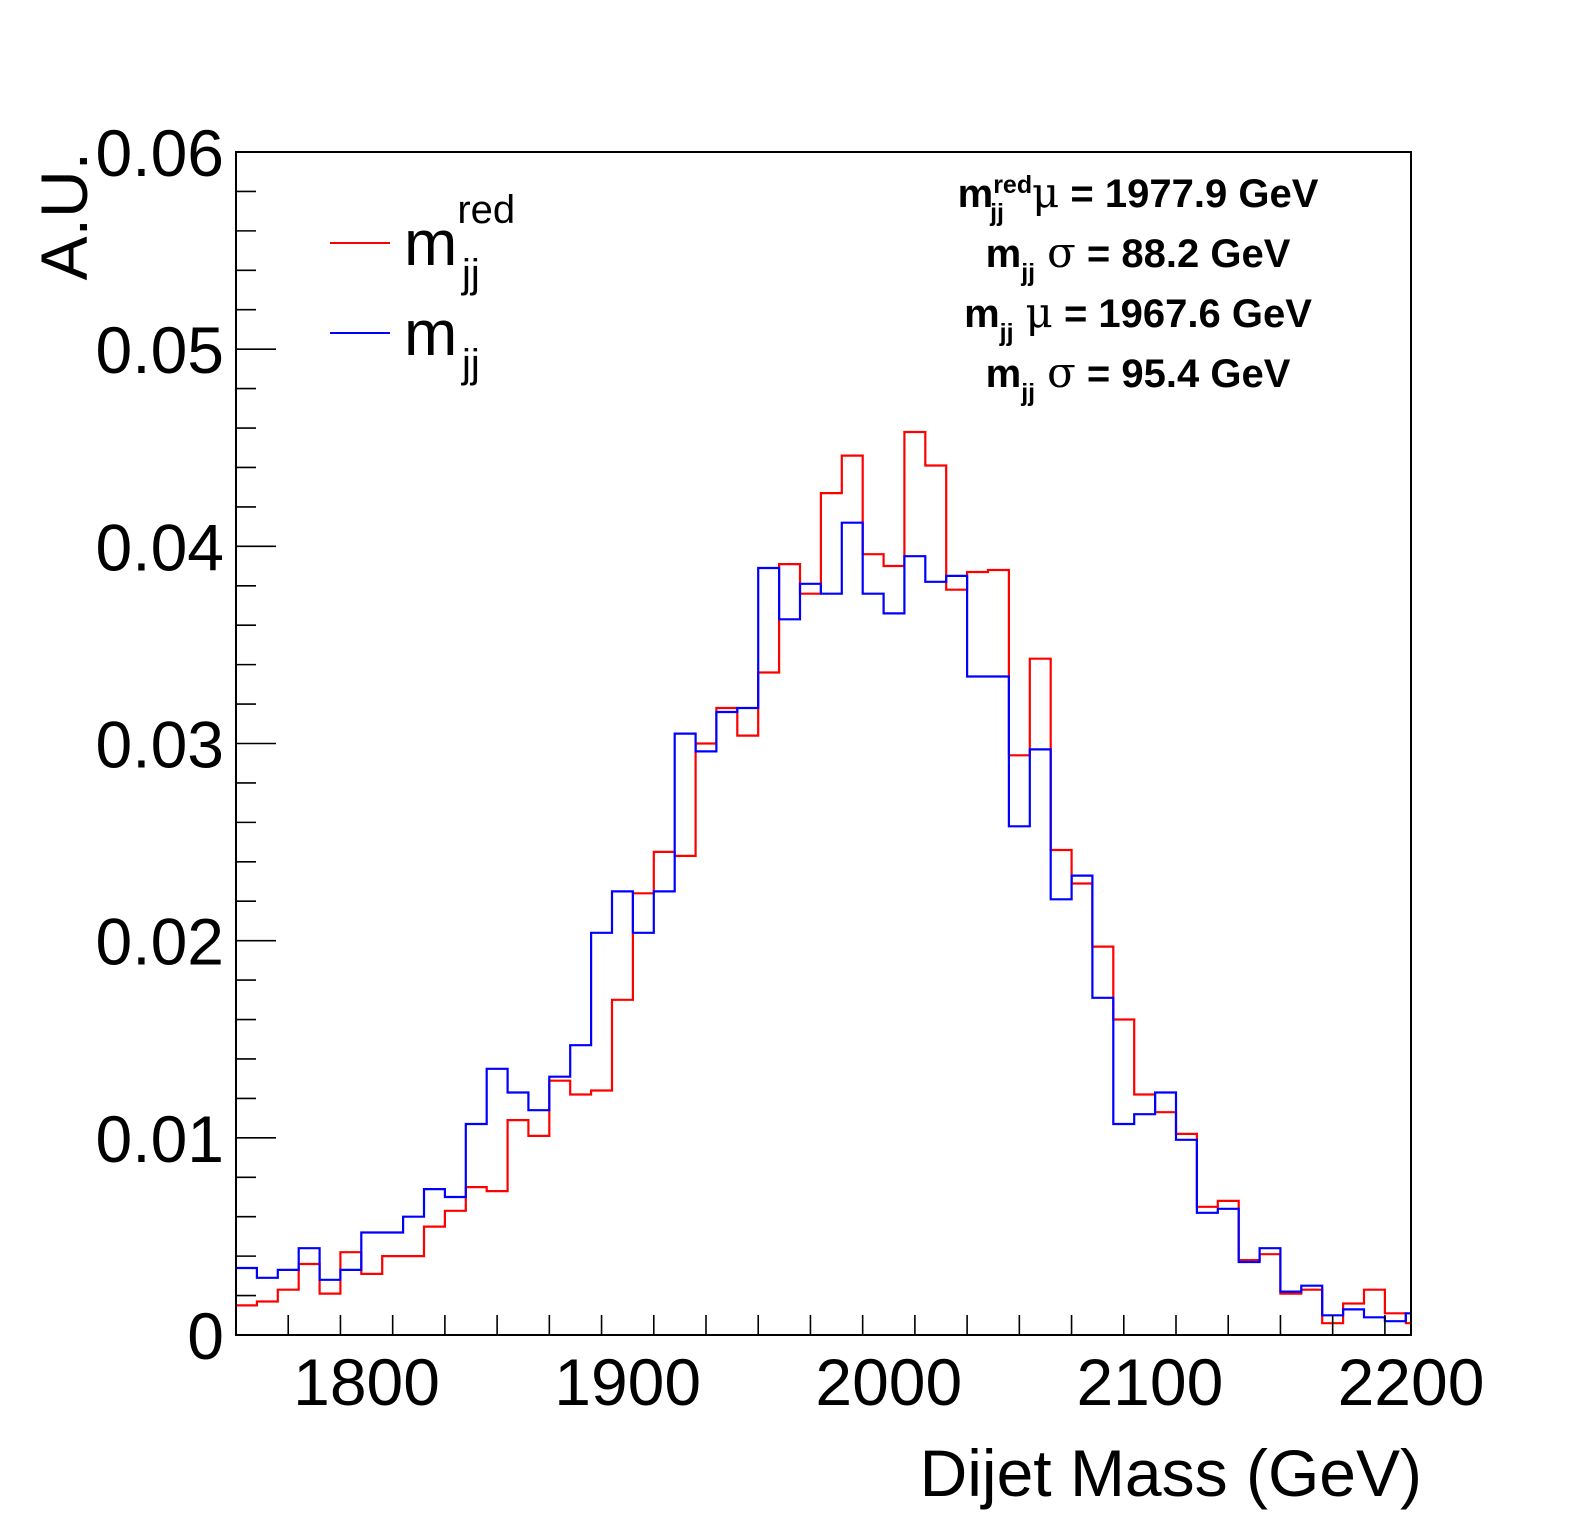  What do you see at coordinates (160, 350) in the screenshot?
I see `y-tick-label: 0.05` at bounding box center [160, 350].